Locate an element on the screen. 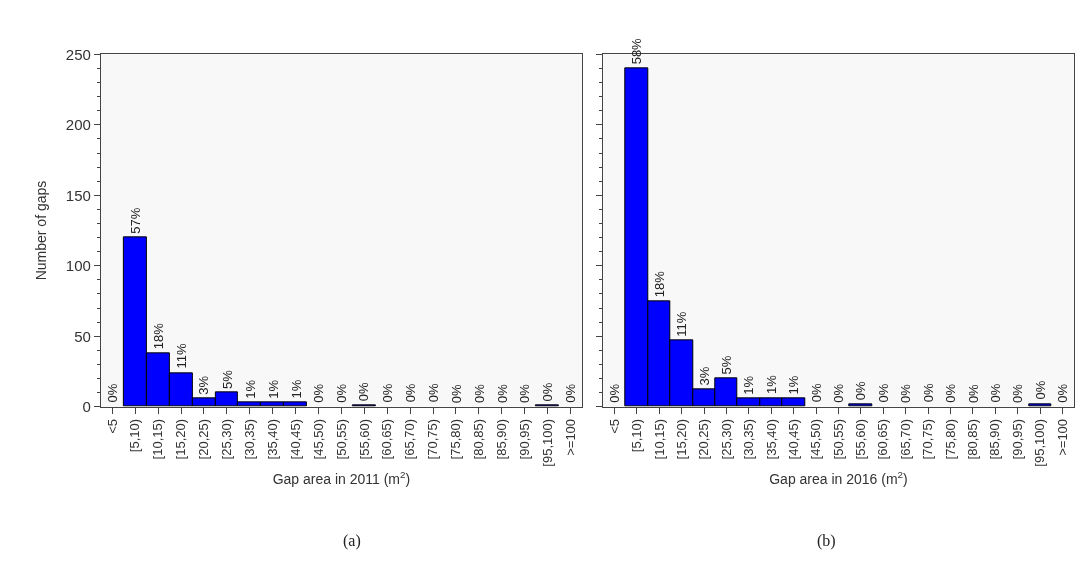 Image resolution: width=1089 pixels, height=565 pixels. annotation: 57% is located at coordinates (135, 220).